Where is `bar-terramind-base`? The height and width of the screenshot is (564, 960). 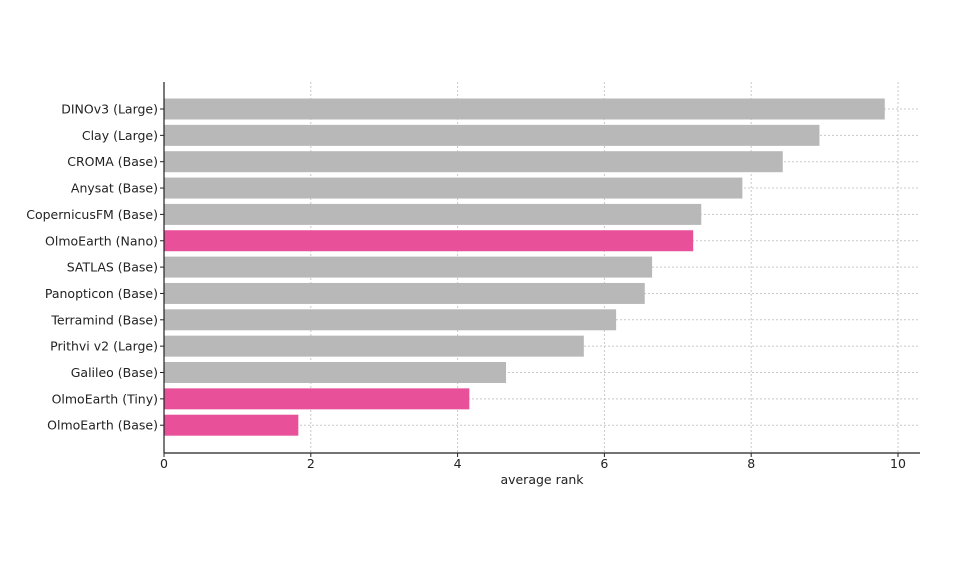
bar-terramind-base is located at coordinates (390, 320).